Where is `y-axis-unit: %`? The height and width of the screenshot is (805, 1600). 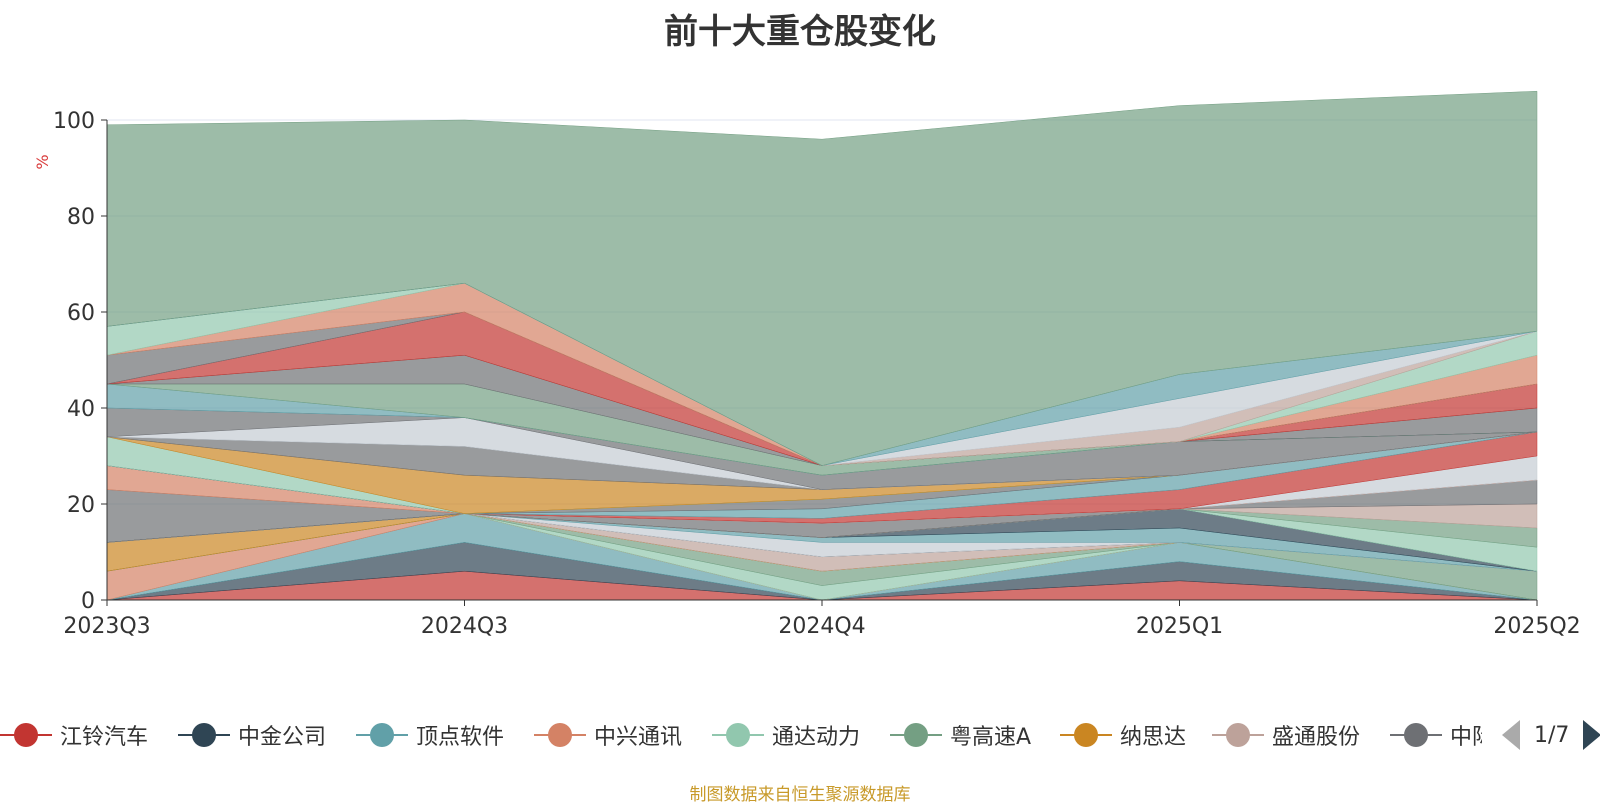 y-axis-unit: % is located at coordinates (42, 161).